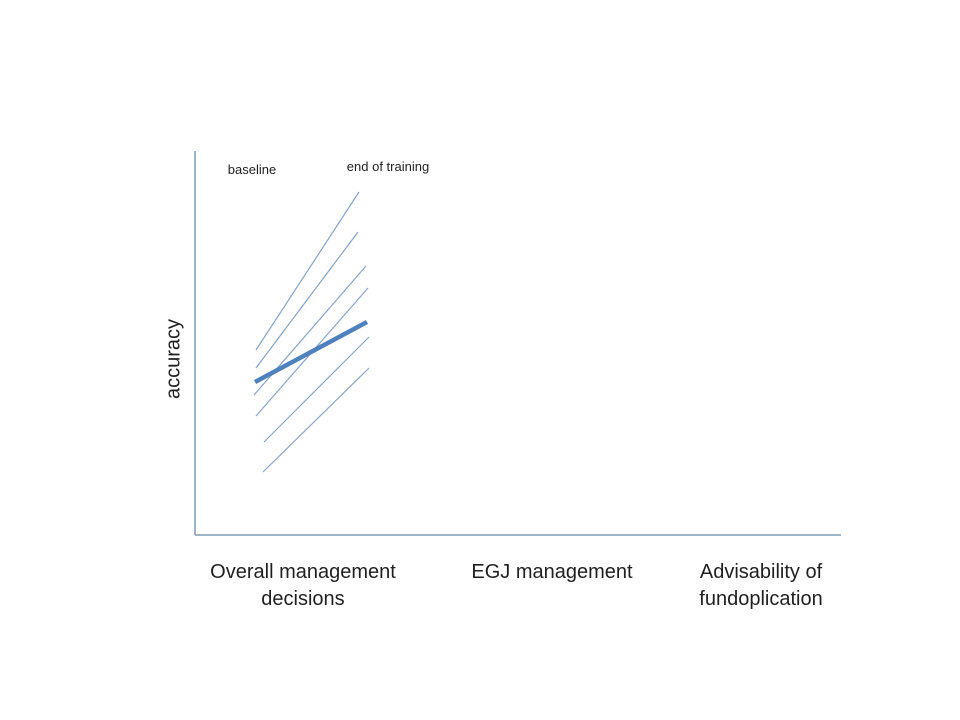 The image size is (960, 720). Describe the element at coordinates (311, 352) in the screenshot. I see `emphasis-slope-line` at that location.